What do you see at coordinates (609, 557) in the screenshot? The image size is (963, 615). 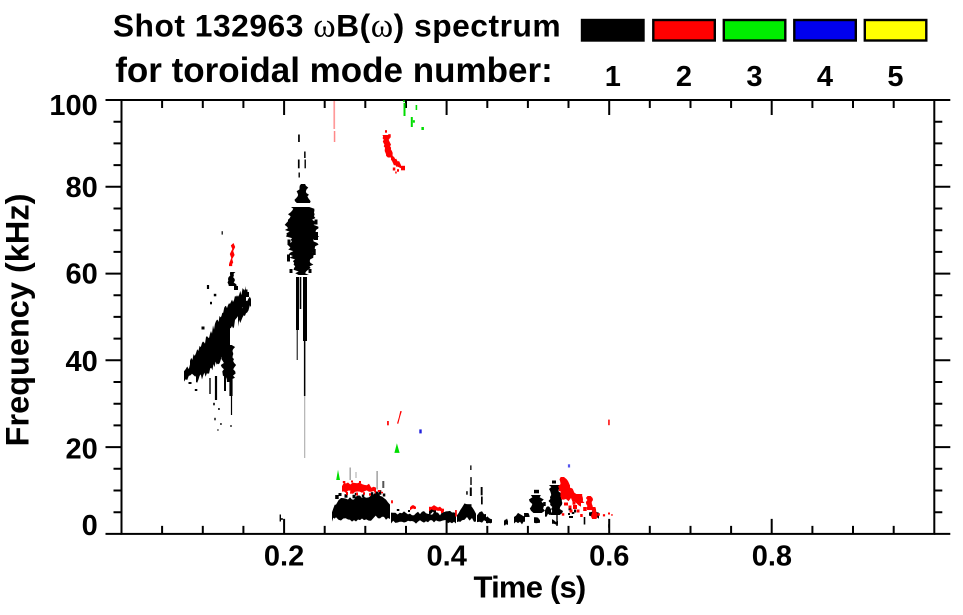 I see `svg-text: 0.6` at bounding box center [609, 557].